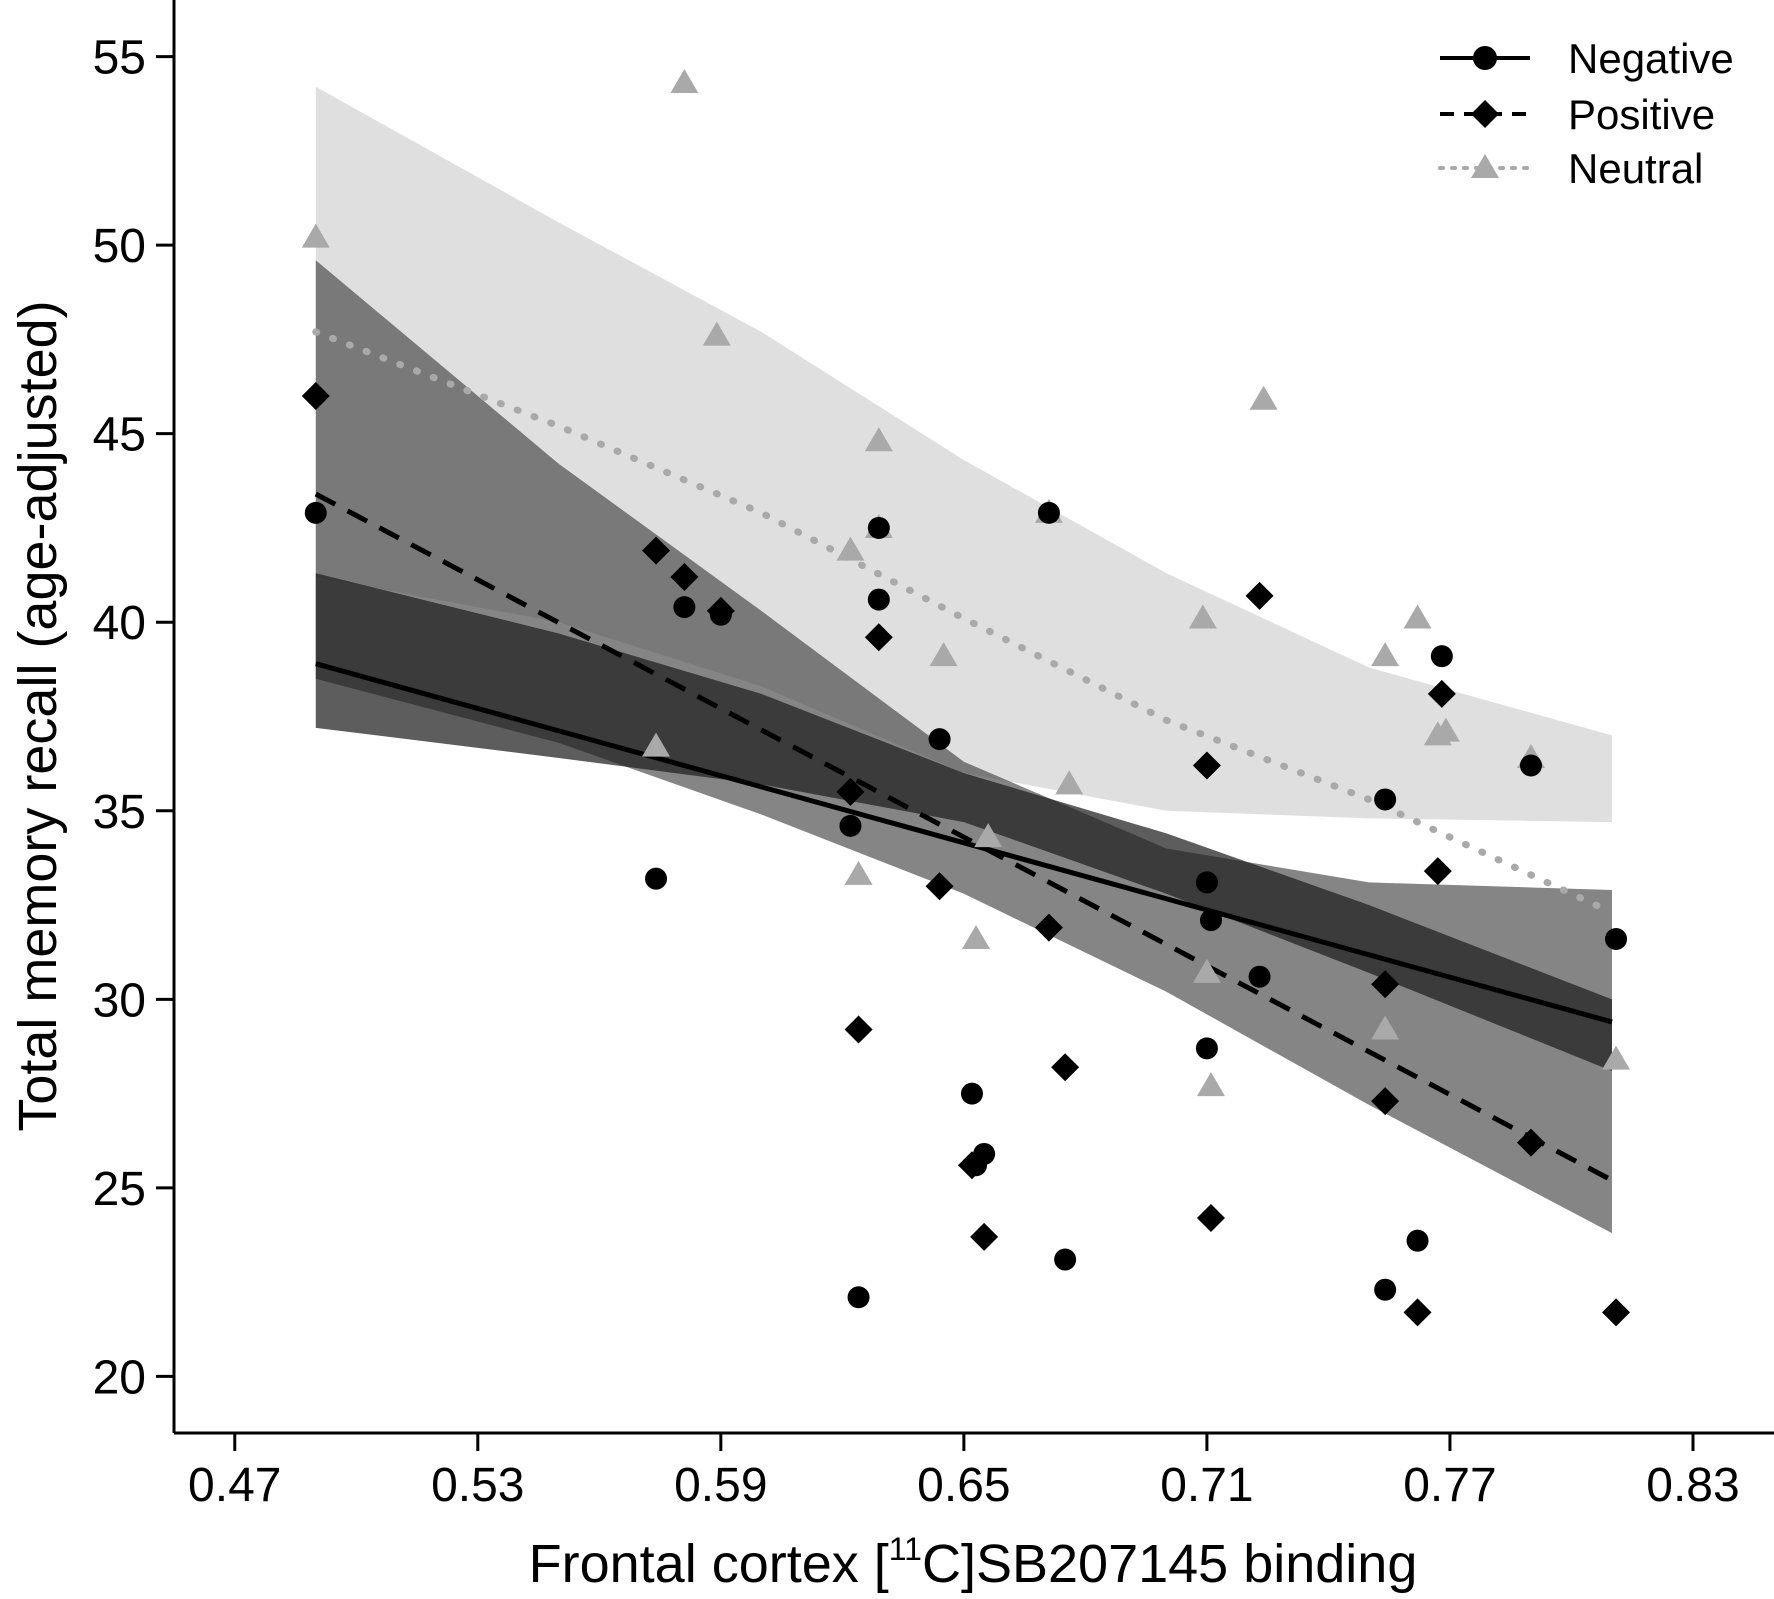 Image resolution: width=1774 pixels, height=1599 pixels. Describe the element at coordinates (1206, 1485) in the screenshot. I see `x-tick-label: 0.71` at that location.